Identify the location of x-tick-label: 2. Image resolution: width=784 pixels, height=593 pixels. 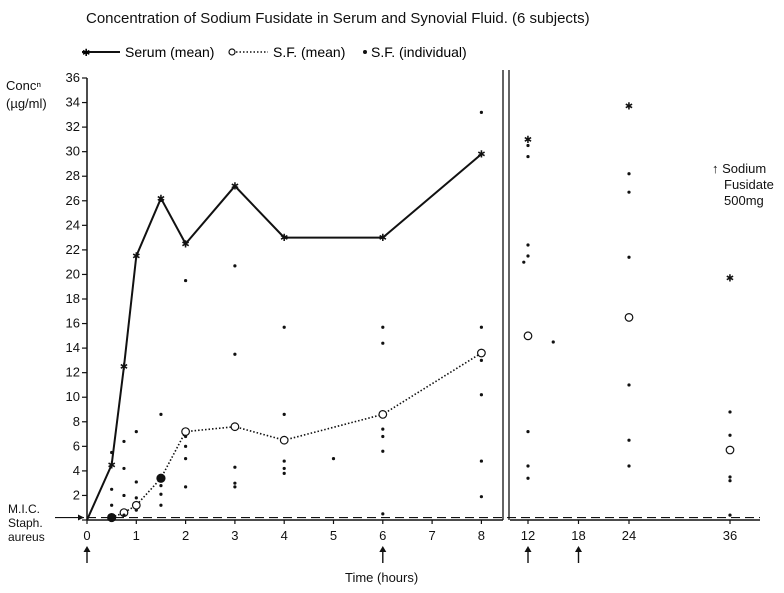
(185, 535).